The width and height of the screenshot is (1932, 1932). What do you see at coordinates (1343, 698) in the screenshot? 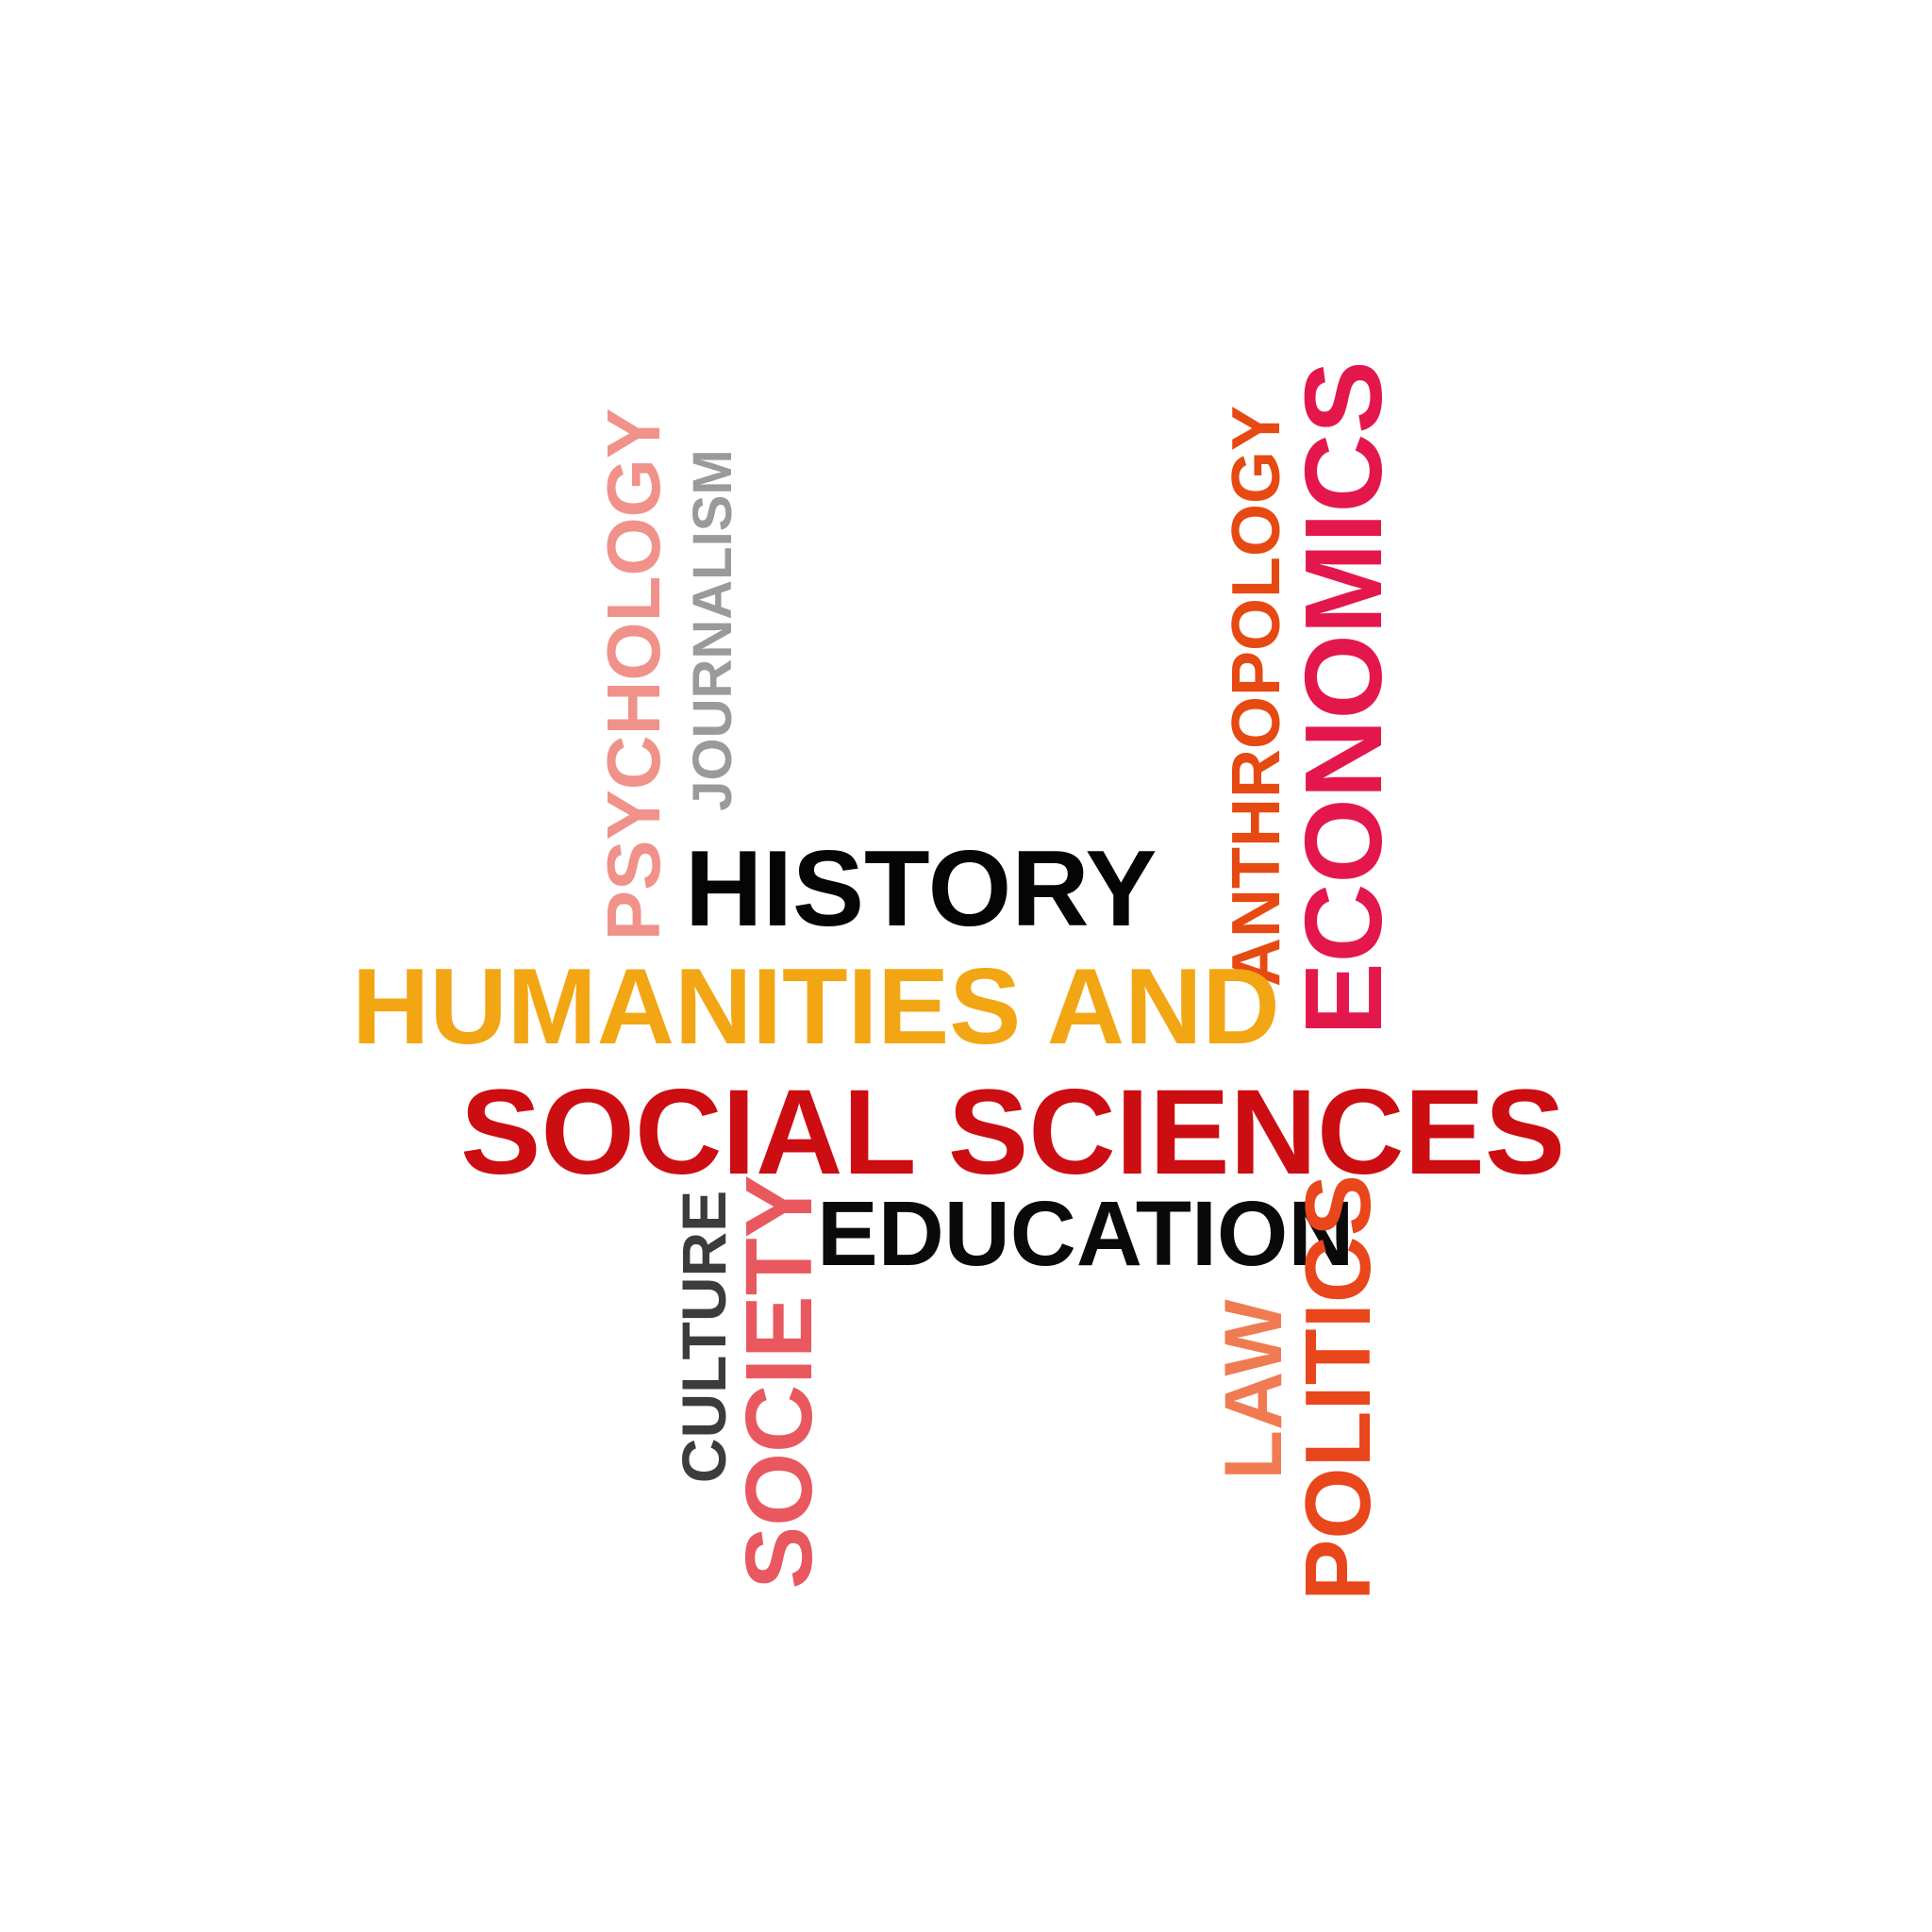
I see `word-economics: ECONOMICS` at bounding box center [1343, 698].